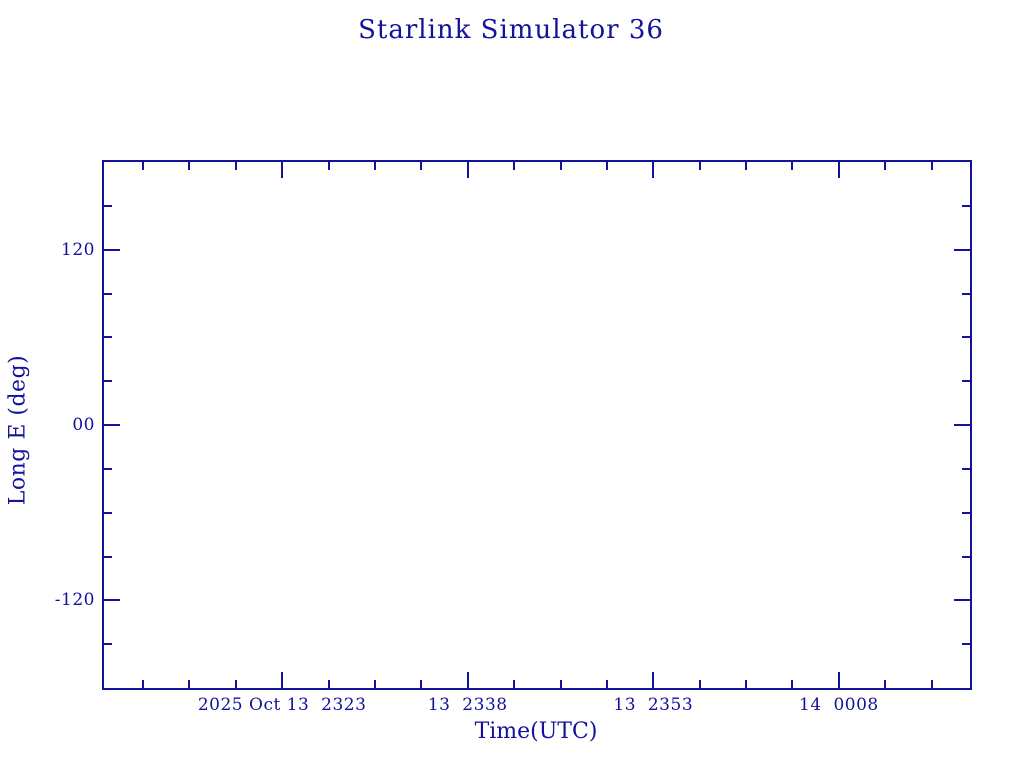 The width and height of the screenshot is (1024, 768). What do you see at coordinates (467, 705) in the screenshot?
I see `x-tick-label: 13 2338` at bounding box center [467, 705].